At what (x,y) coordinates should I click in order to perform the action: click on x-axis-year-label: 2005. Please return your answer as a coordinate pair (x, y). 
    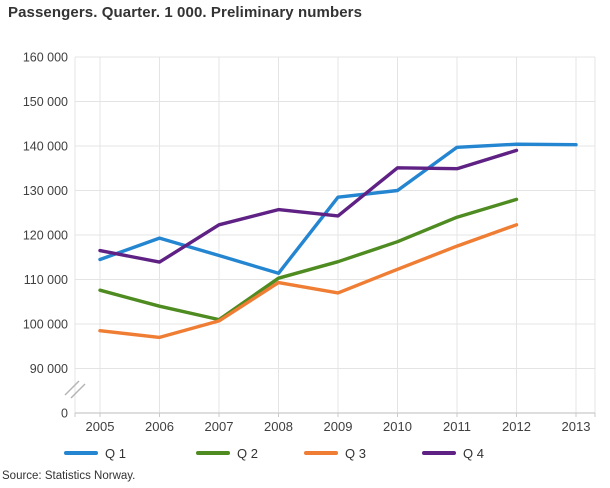
    Looking at the image, I should click on (100, 426).